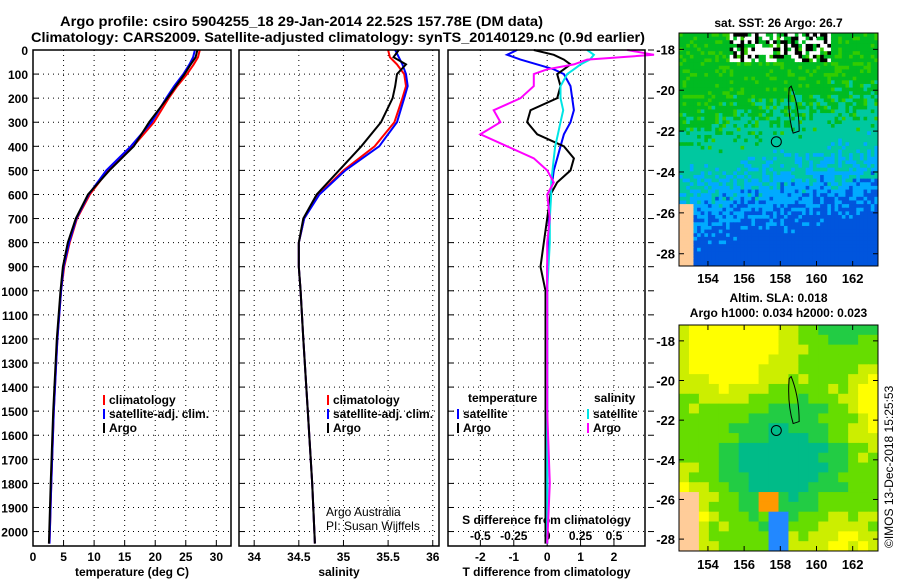 The image size is (900, 580). I want to click on legend-label: satellite, so click(615, 414).